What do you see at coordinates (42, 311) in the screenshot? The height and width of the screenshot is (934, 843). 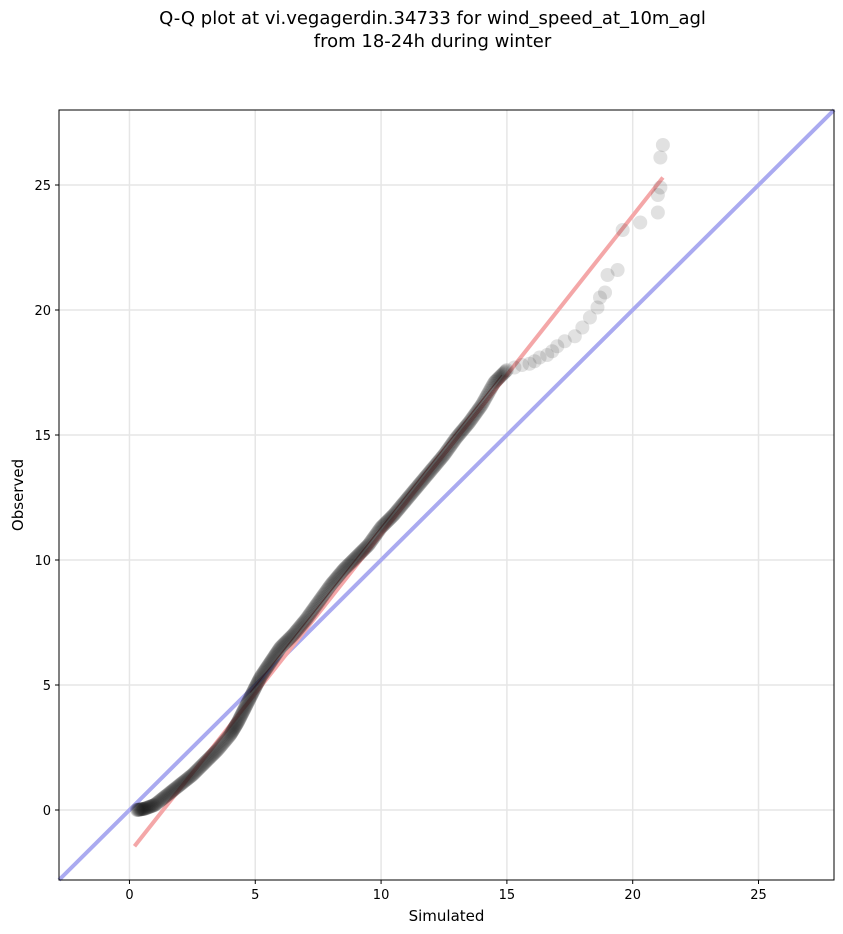 I see `y-tick-label: 20` at bounding box center [42, 311].